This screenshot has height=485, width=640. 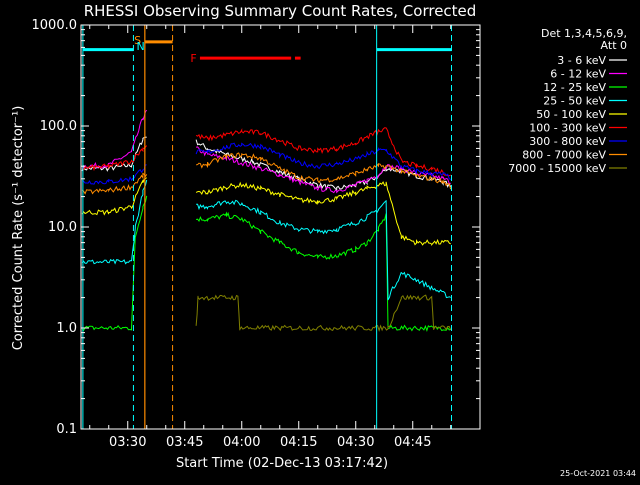 What do you see at coordinates (584, 33) in the screenshot?
I see `legend-header-line-1: Det 1,3,4,5,6,9,` at bounding box center [584, 33].